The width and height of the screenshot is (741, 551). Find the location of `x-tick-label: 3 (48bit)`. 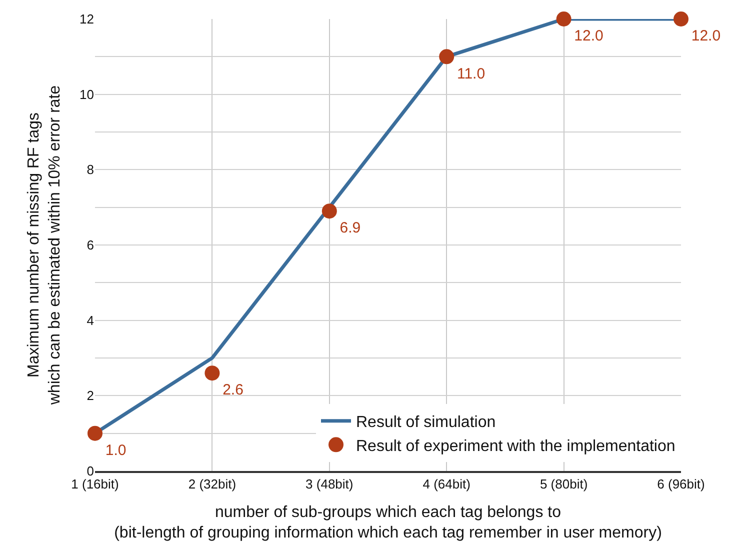

x-tick-label: 3 (48bit) is located at coordinates (330, 484).